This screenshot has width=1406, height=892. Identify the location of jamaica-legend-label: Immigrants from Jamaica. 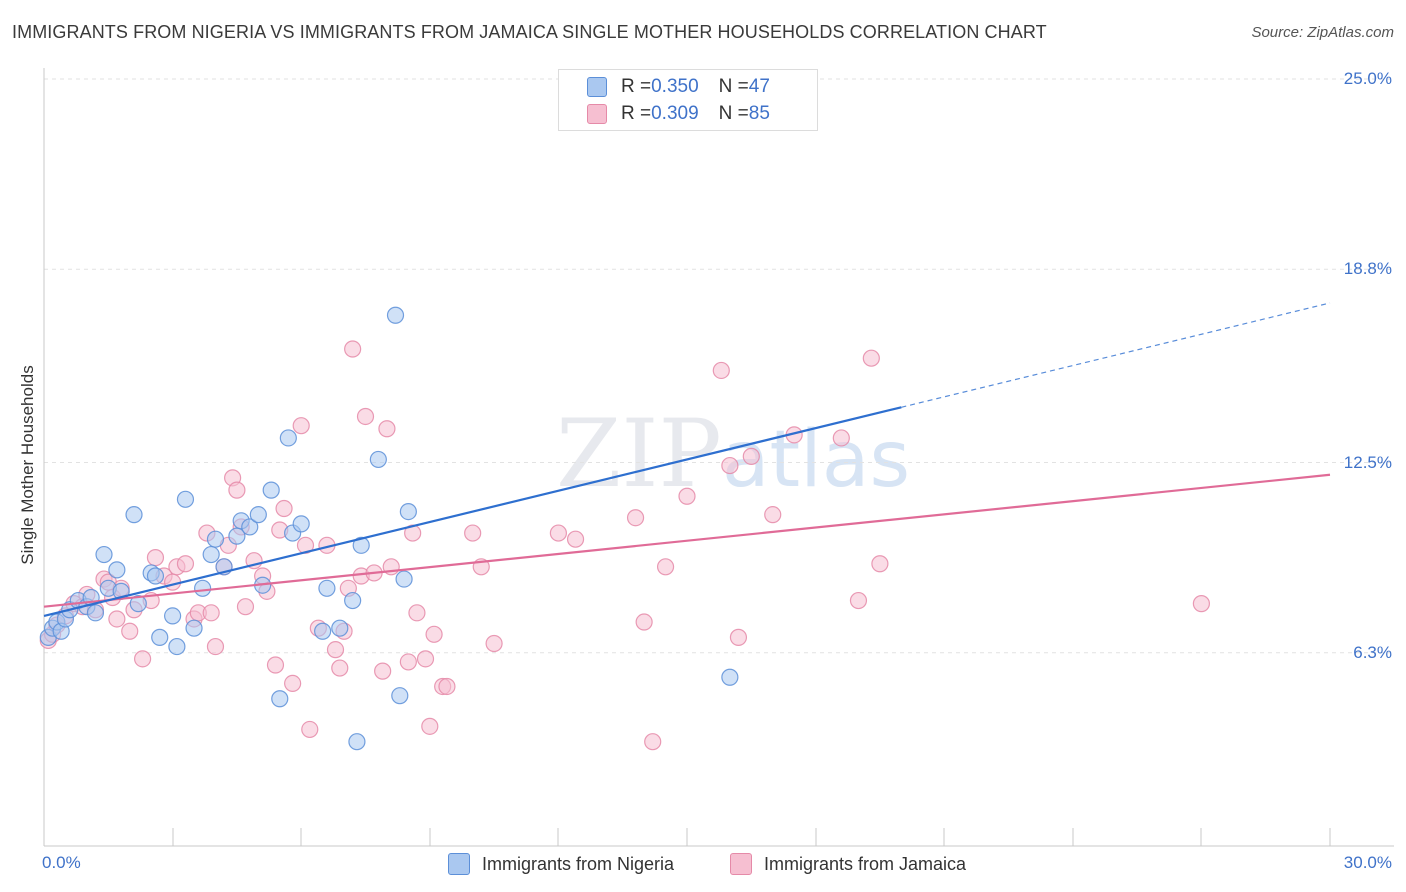
(865, 863).